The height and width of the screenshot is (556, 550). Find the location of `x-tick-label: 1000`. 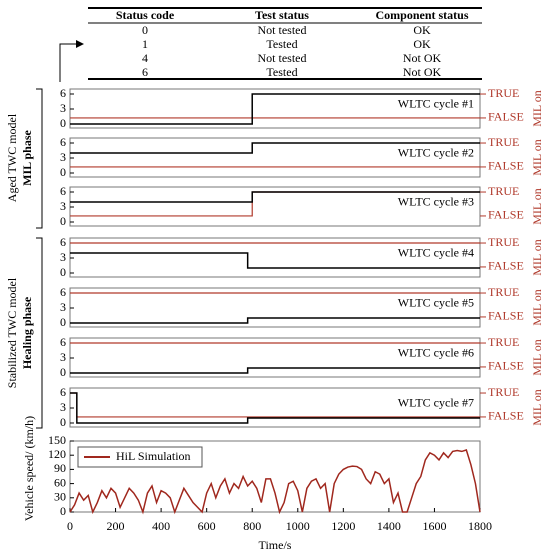

x-tick-label: 1000 is located at coordinates (298, 526).